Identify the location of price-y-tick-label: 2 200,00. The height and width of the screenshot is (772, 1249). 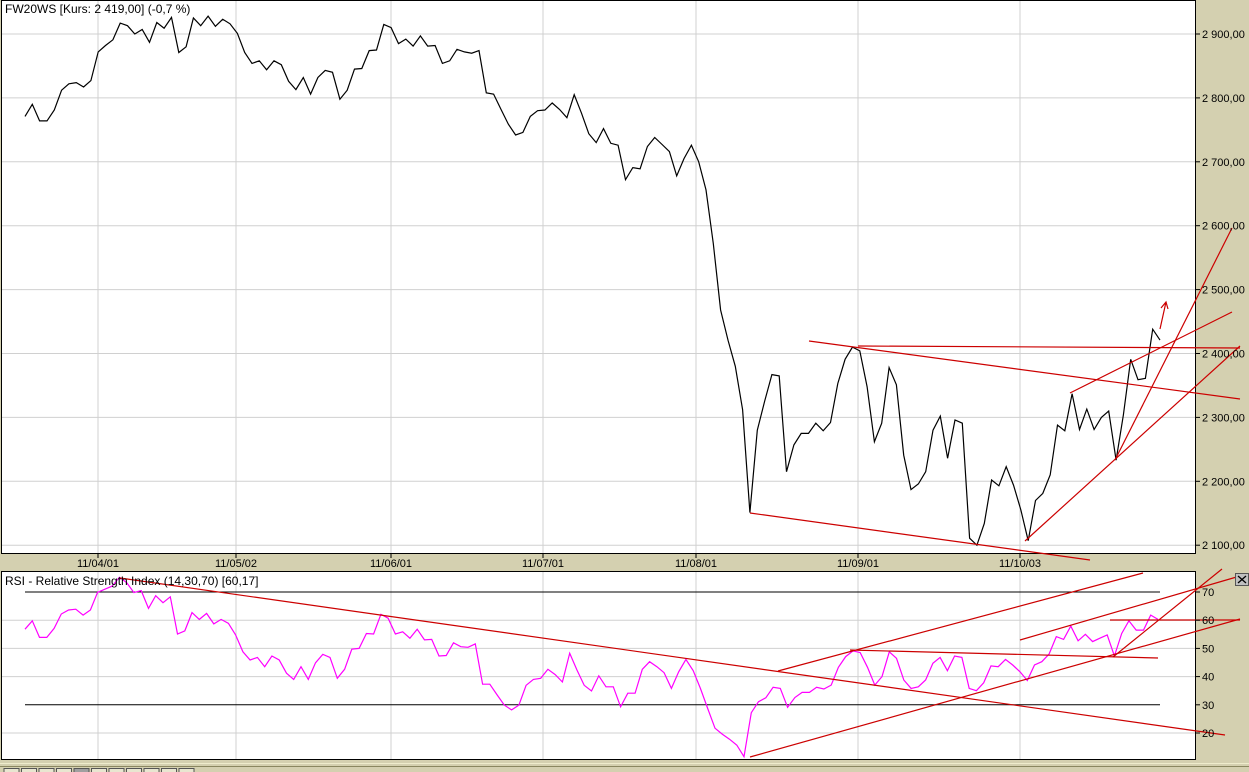
(1223, 482).